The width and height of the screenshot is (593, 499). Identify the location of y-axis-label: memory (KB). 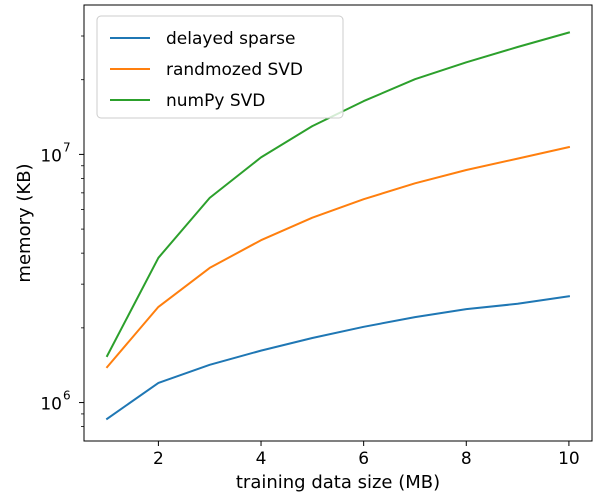
(24, 222).